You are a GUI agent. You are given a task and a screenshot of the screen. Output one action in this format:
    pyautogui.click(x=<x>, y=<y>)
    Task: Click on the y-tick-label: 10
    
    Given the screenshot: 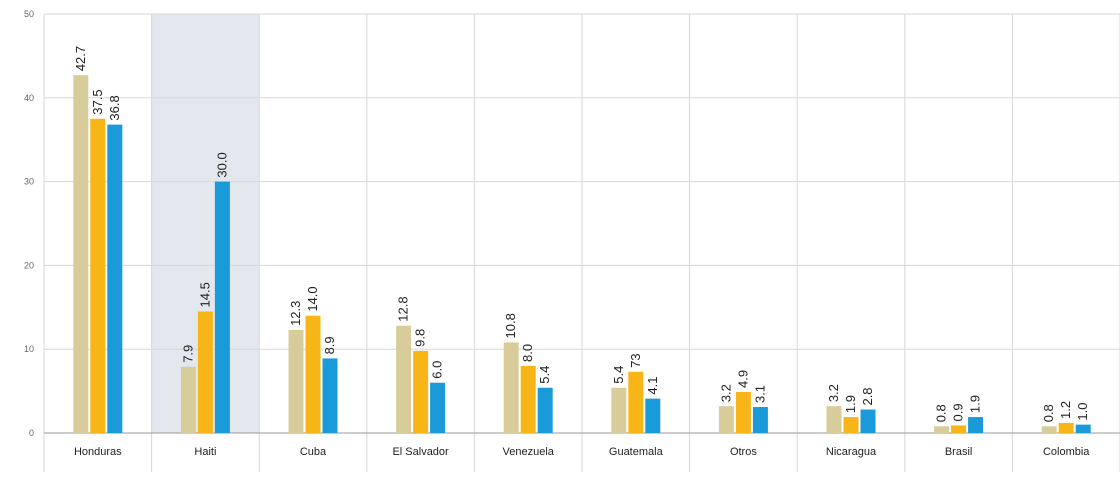 What is the action you would take?
    pyautogui.click(x=29, y=349)
    